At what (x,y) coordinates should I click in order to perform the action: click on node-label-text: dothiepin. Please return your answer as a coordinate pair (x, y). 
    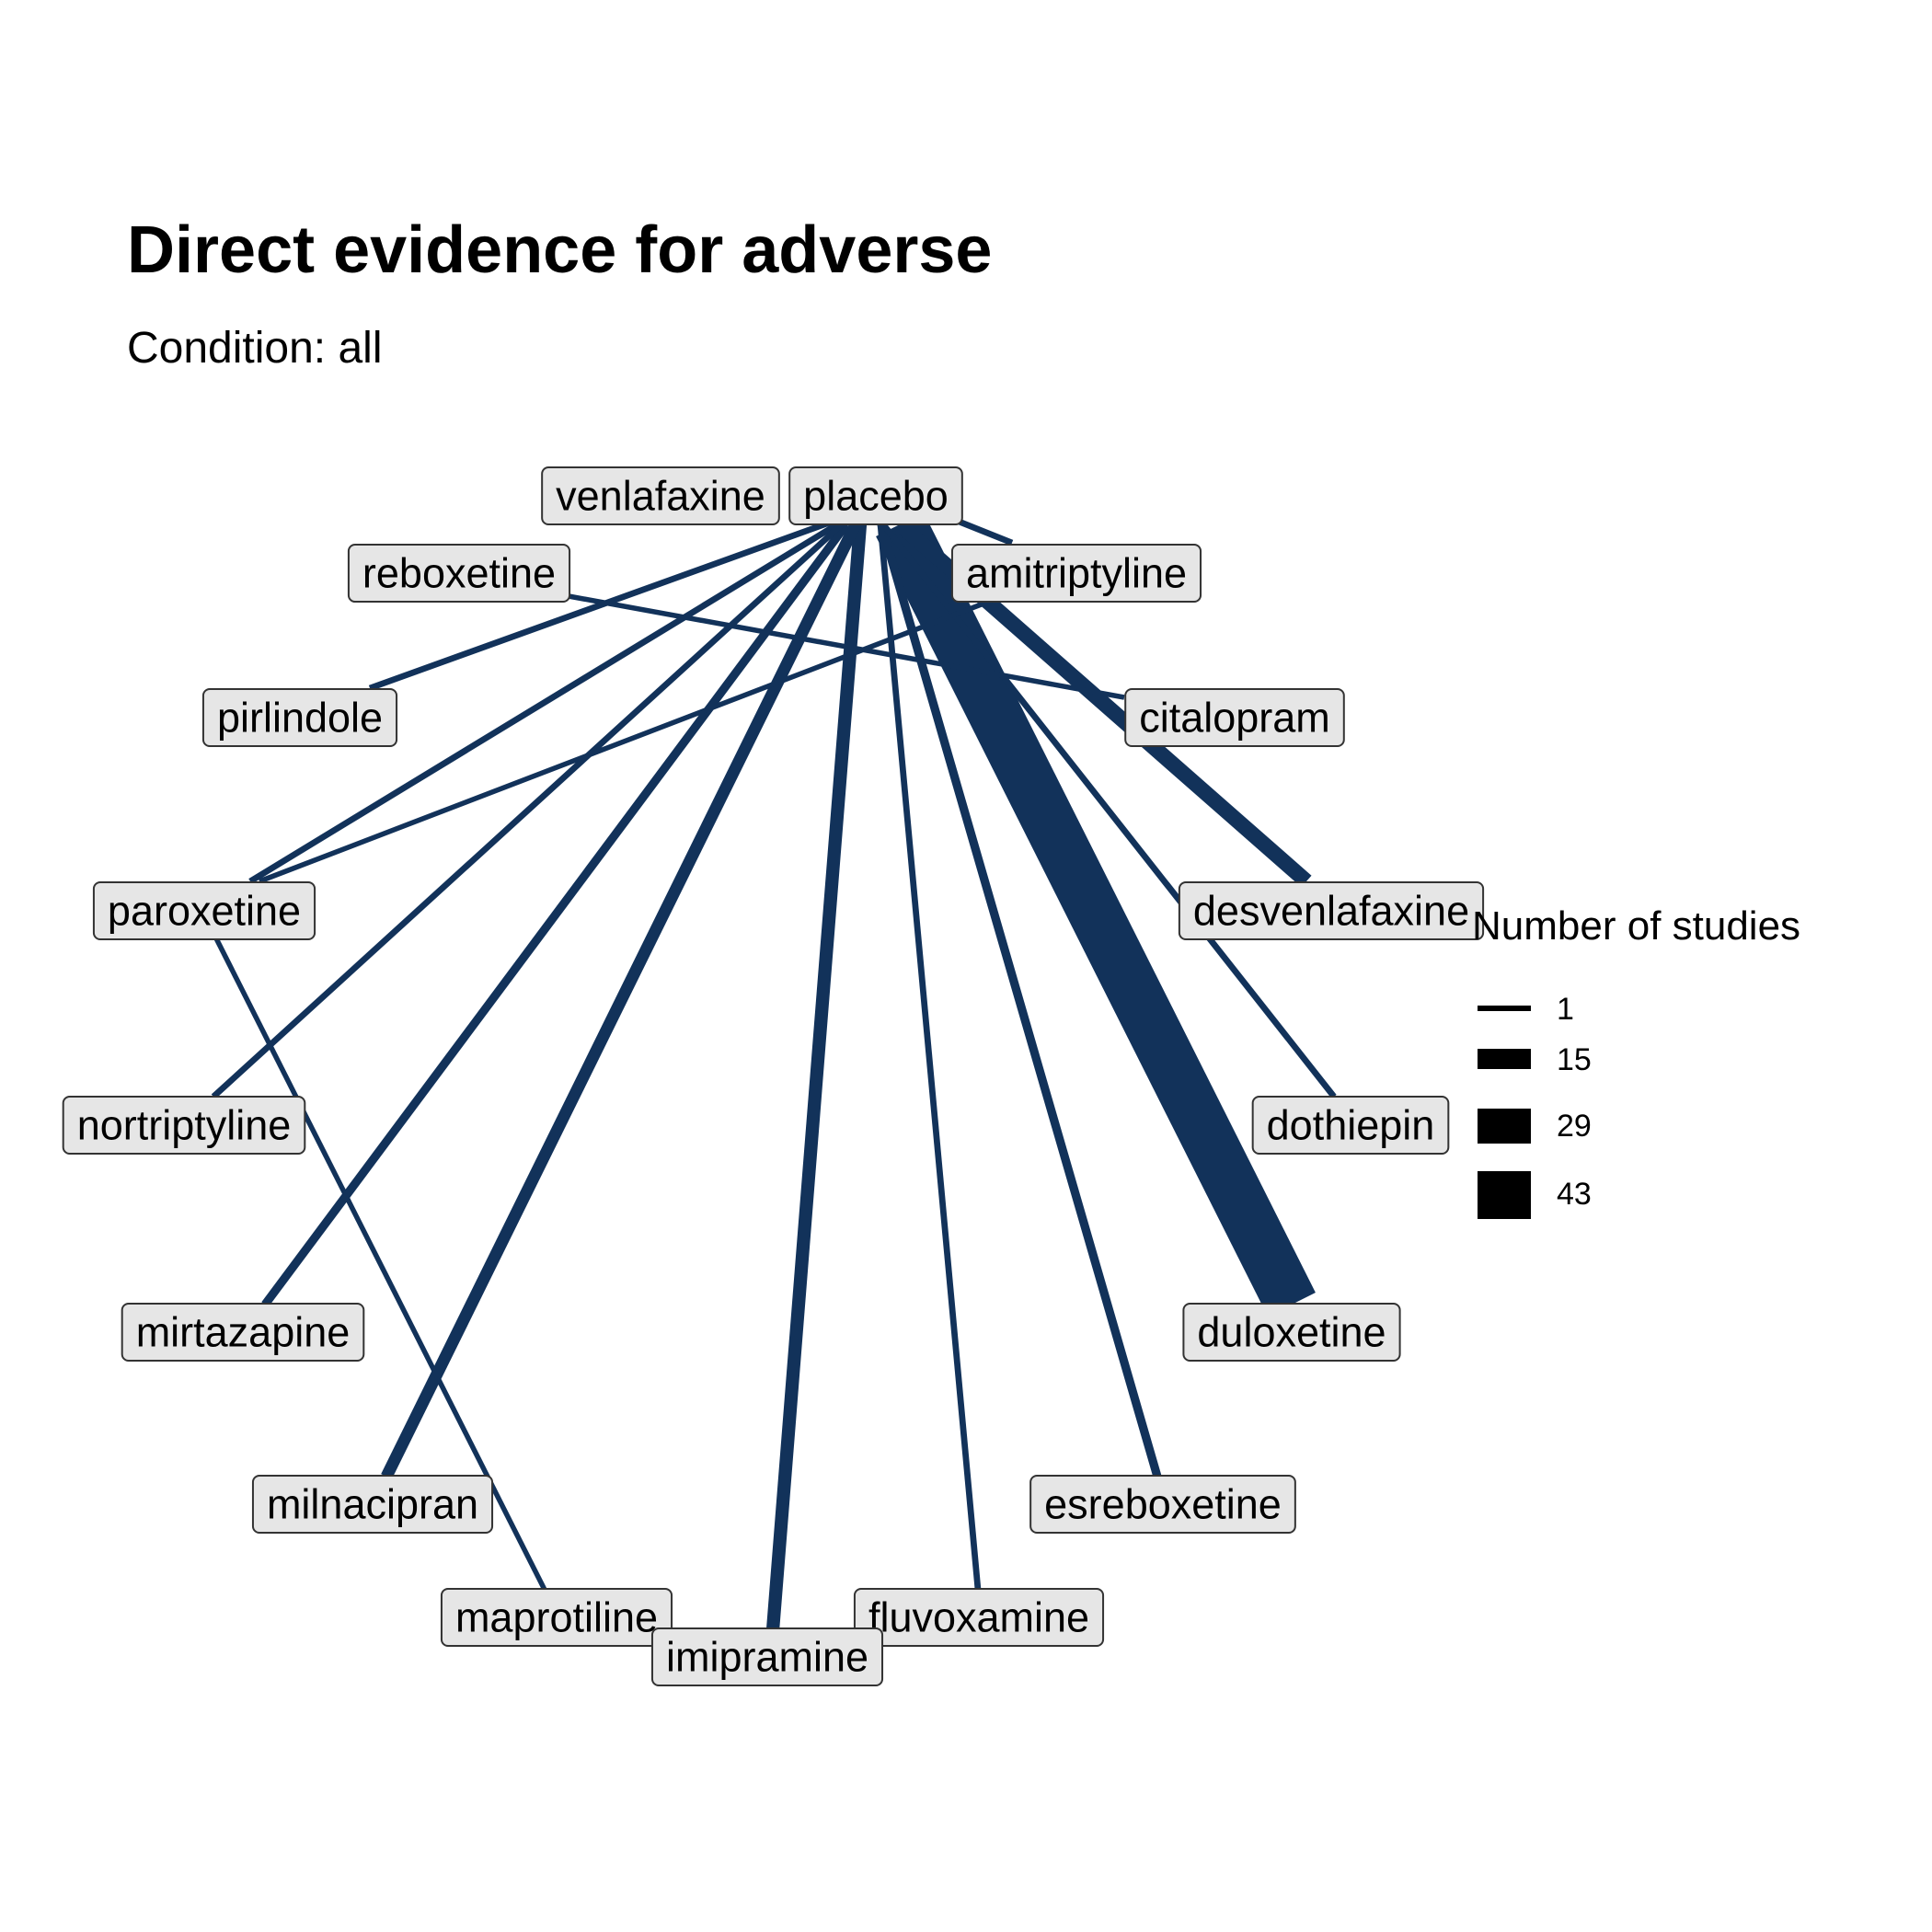
    Looking at the image, I should click on (1351, 1125).